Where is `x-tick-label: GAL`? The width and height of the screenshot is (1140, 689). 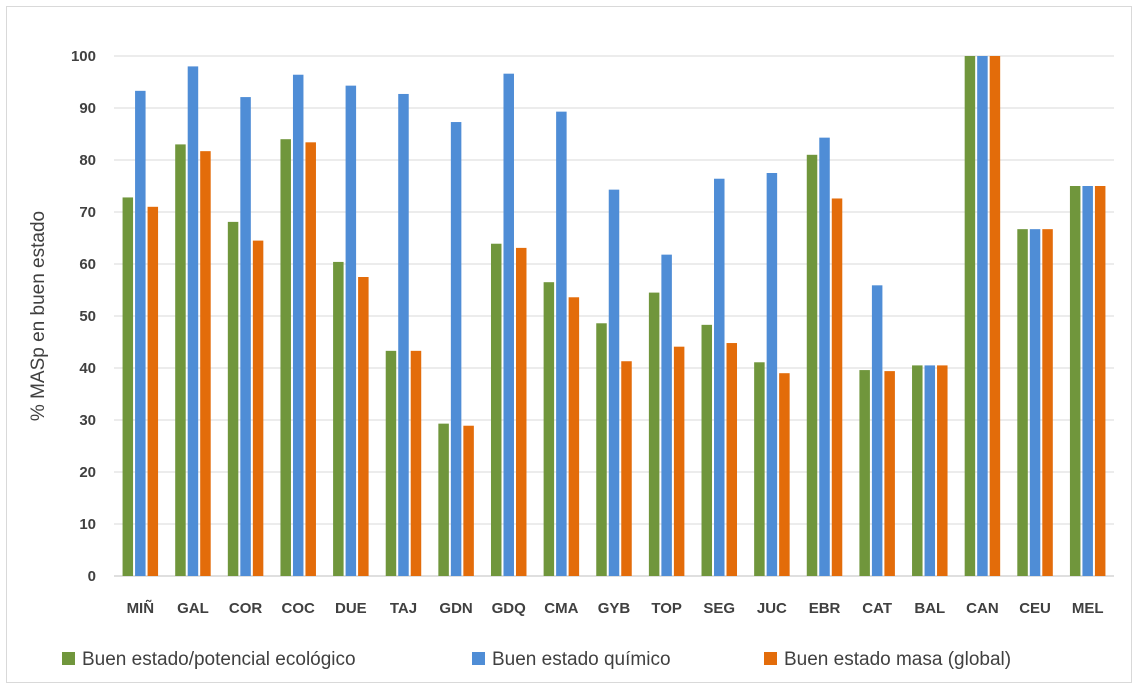 x-tick-label: GAL is located at coordinates (193, 608).